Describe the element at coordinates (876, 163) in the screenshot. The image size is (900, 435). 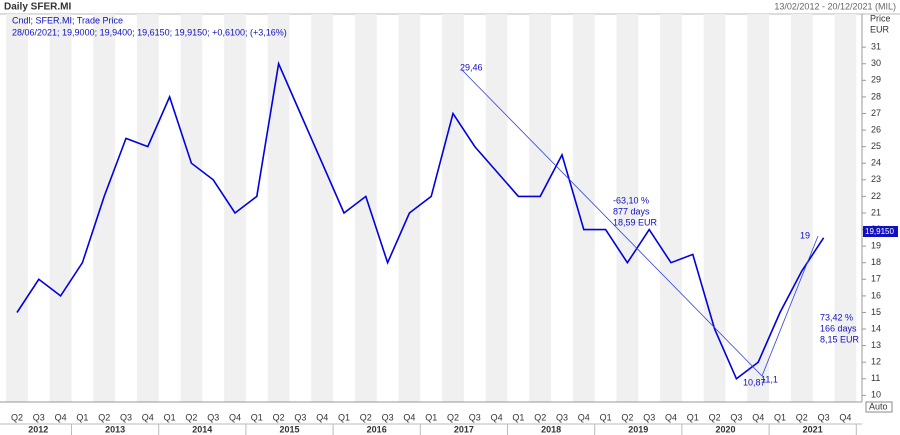
I see `y-tick-label: 24` at that location.